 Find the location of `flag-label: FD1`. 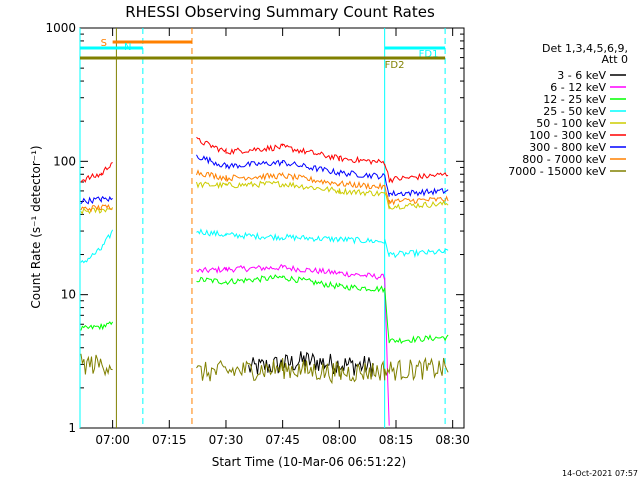

flag-label: FD1 is located at coordinates (429, 54).